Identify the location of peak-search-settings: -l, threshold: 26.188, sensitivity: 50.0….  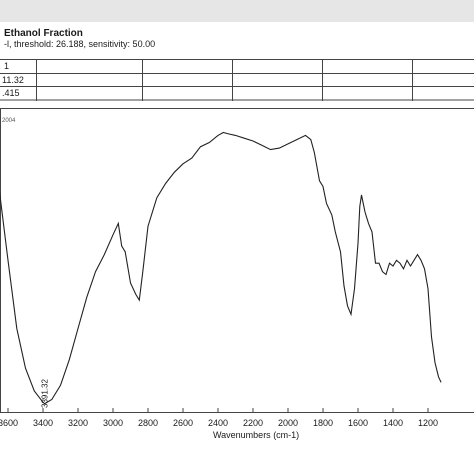
(80, 44).